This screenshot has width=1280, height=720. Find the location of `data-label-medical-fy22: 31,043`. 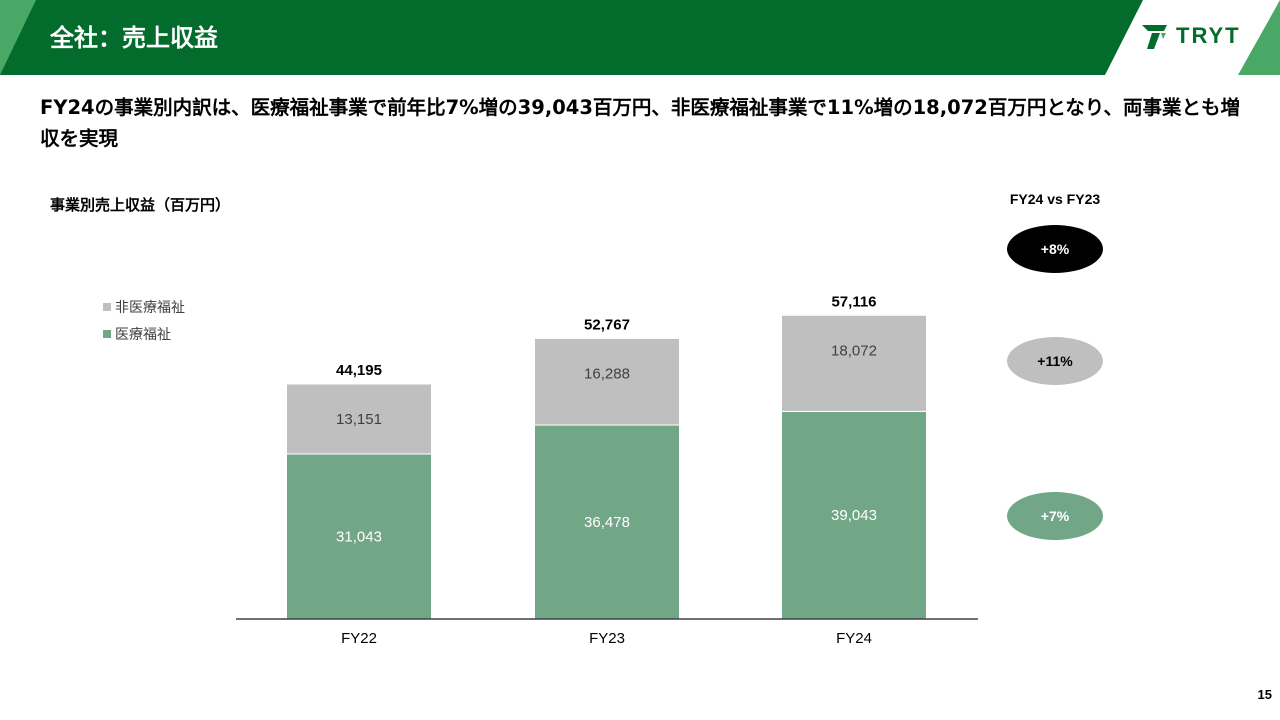

data-label-medical-fy22: 31,043 is located at coordinates (359, 536).